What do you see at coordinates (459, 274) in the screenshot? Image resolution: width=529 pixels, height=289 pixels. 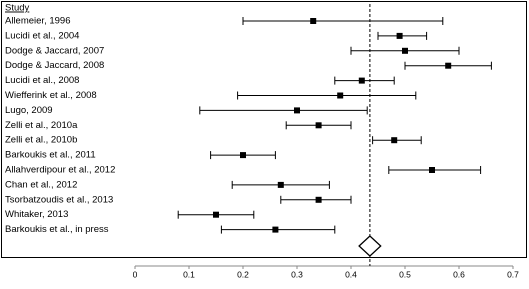 I see `x-tick-label: 0.6` at bounding box center [459, 274].